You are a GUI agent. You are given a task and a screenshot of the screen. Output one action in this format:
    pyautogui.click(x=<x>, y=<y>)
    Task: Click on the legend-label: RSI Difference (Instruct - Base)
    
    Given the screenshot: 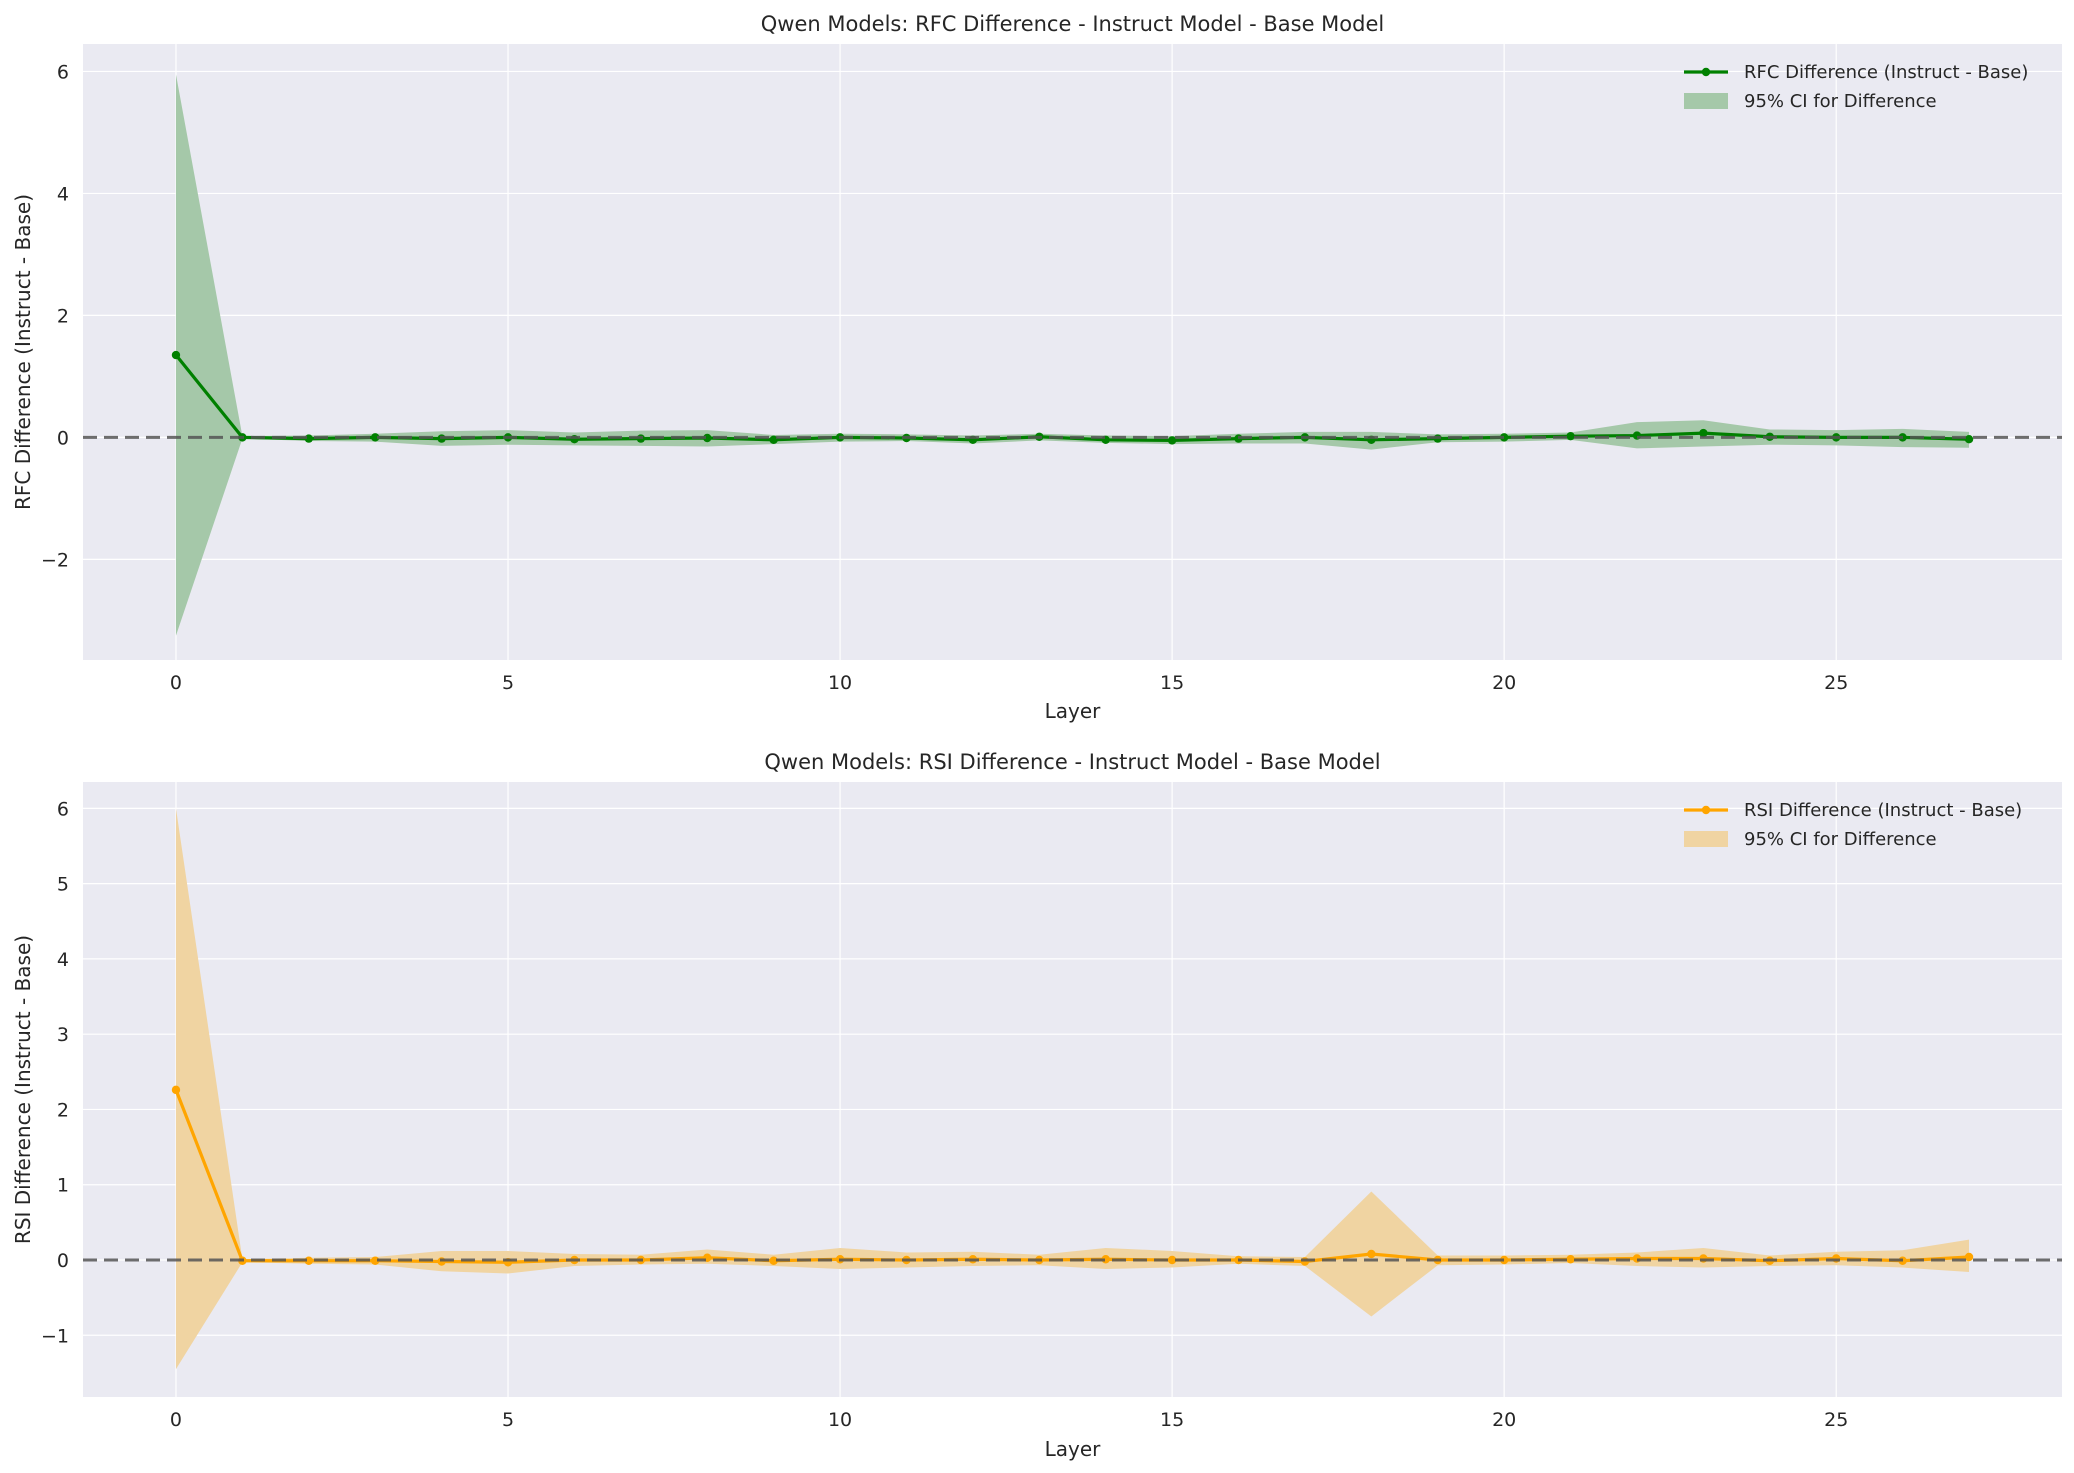 What is the action you would take?
    pyautogui.click(x=1883, y=810)
    